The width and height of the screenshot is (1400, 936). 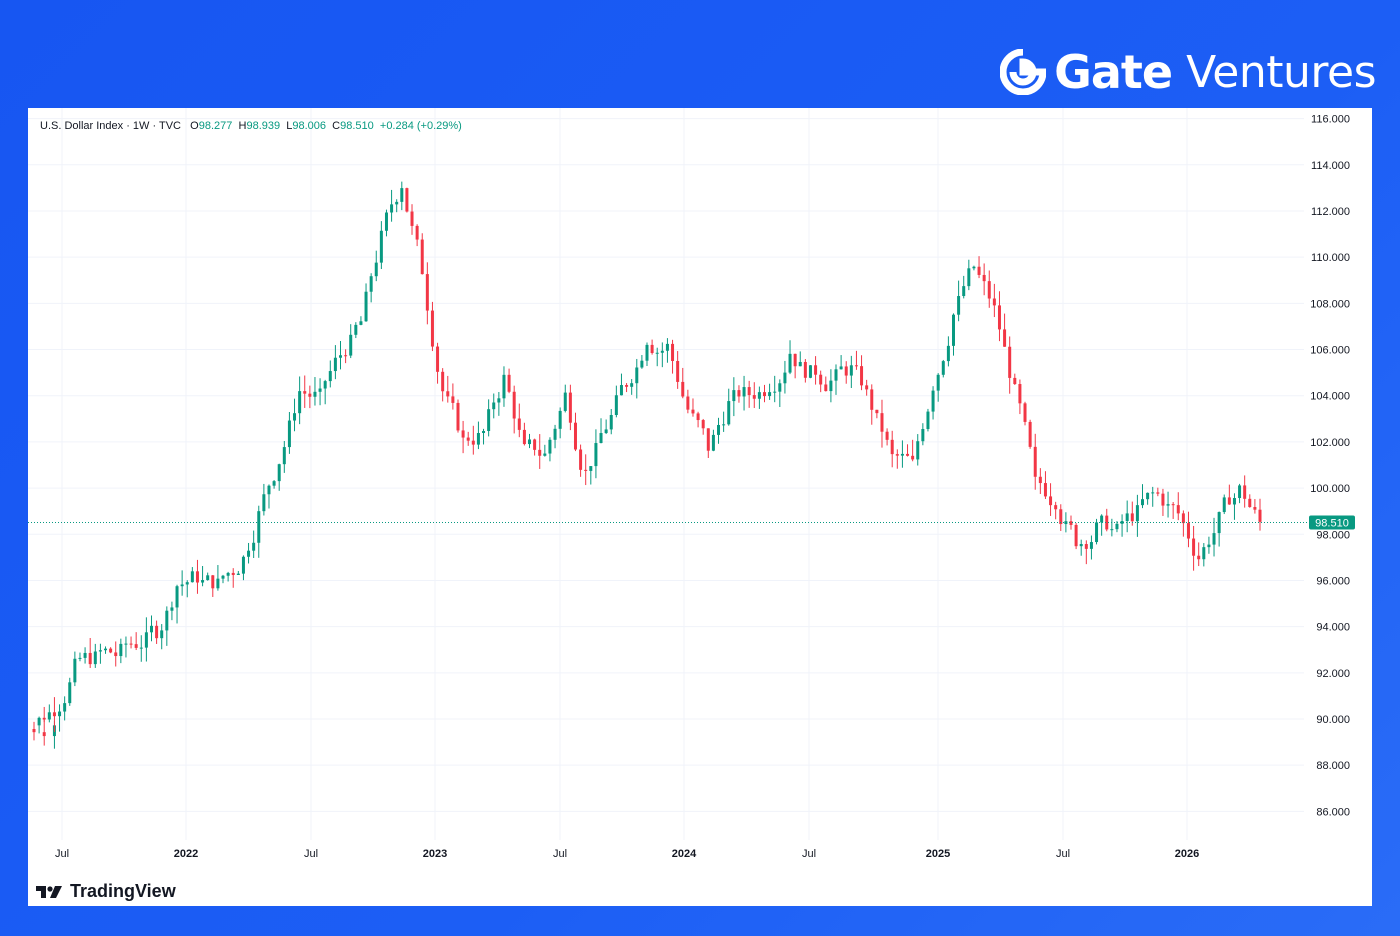 What do you see at coordinates (1330, 258) in the screenshot?
I see `y-tick-label: 110.000` at bounding box center [1330, 258].